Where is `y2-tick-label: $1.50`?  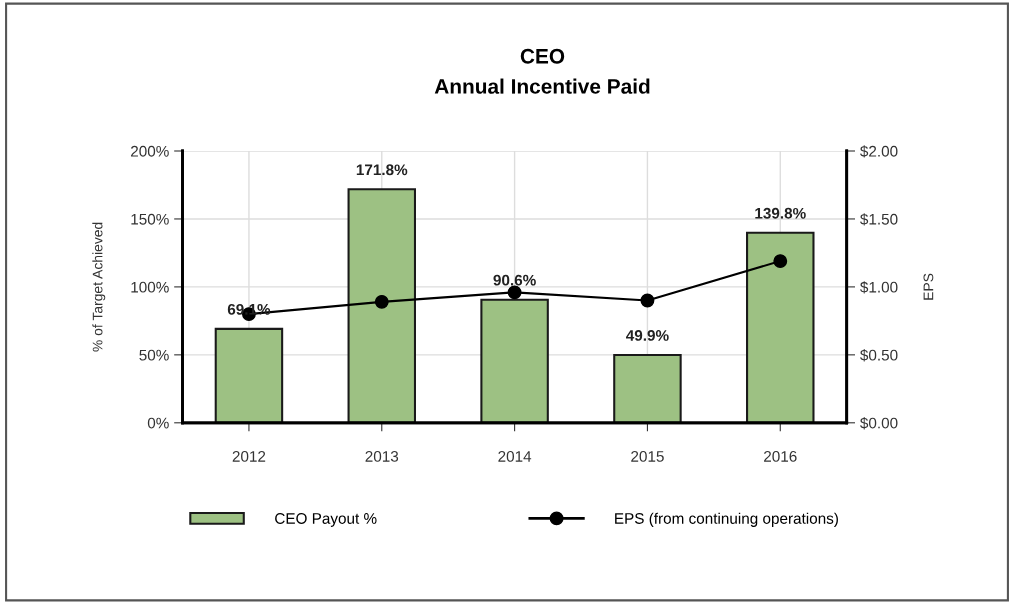
y2-tick-label: $1.50 is located at coordinates (879, 219).